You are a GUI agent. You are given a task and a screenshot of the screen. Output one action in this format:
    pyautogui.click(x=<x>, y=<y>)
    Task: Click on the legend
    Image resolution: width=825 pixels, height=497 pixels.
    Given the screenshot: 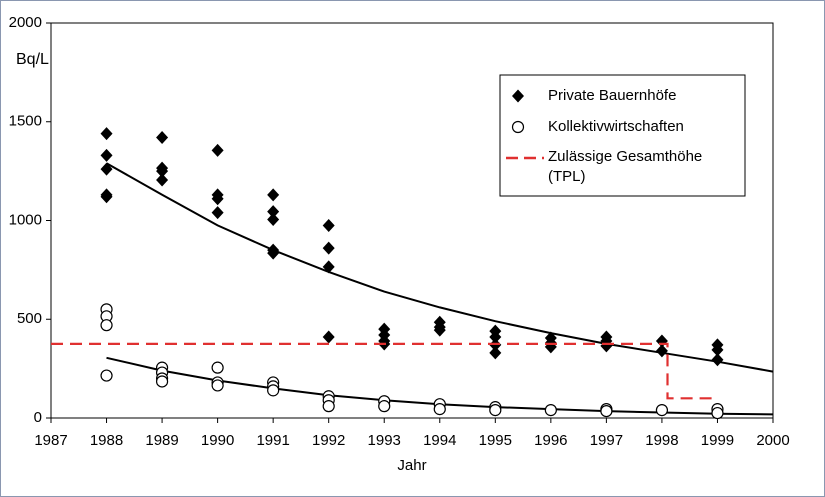 What is the action you would take?
    pyautogui.click(x=622, y=135)
    